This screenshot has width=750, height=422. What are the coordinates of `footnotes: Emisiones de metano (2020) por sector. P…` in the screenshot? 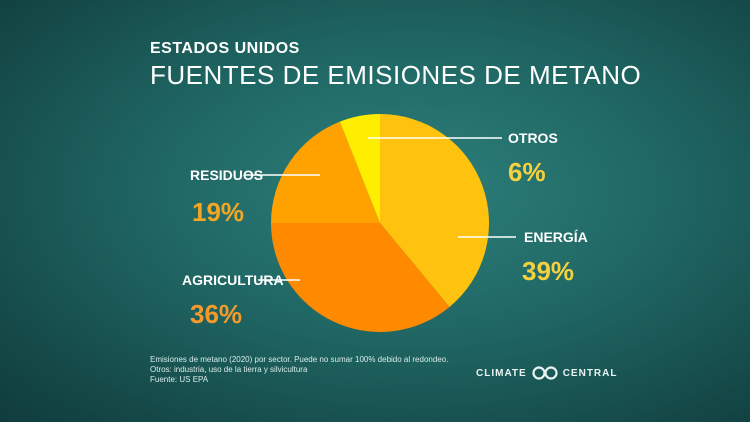 It's located at (299, 370).